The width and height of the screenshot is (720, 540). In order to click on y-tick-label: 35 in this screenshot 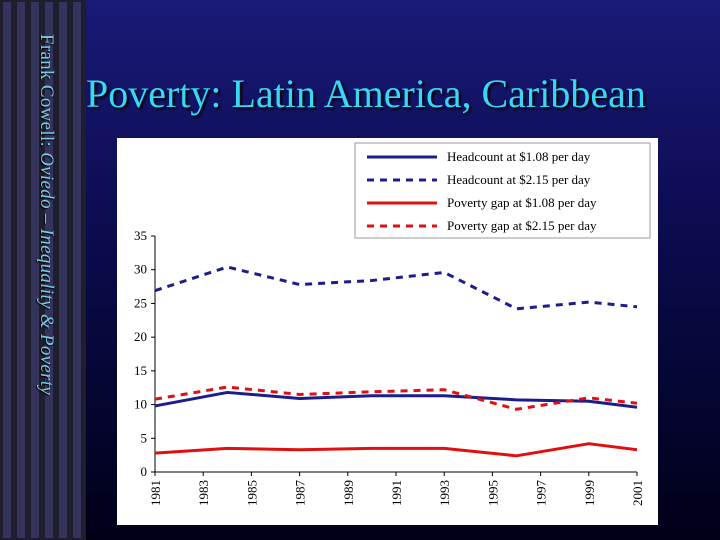, I will do `click(140, 235)`.